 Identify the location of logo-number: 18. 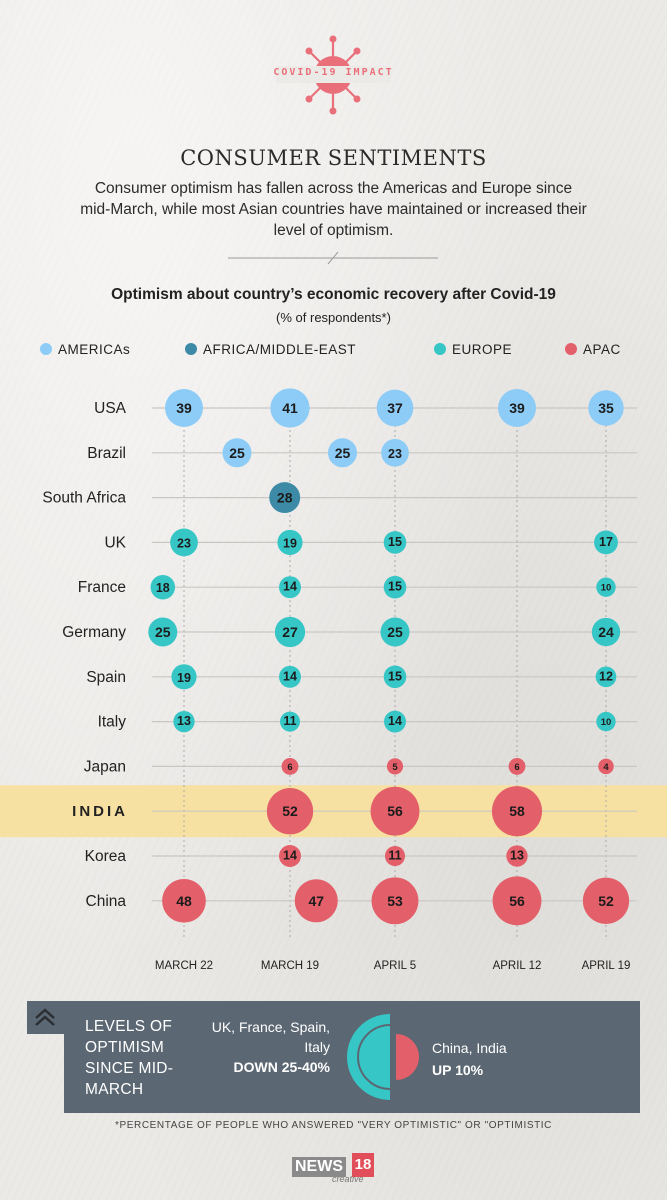
(363, 1165).